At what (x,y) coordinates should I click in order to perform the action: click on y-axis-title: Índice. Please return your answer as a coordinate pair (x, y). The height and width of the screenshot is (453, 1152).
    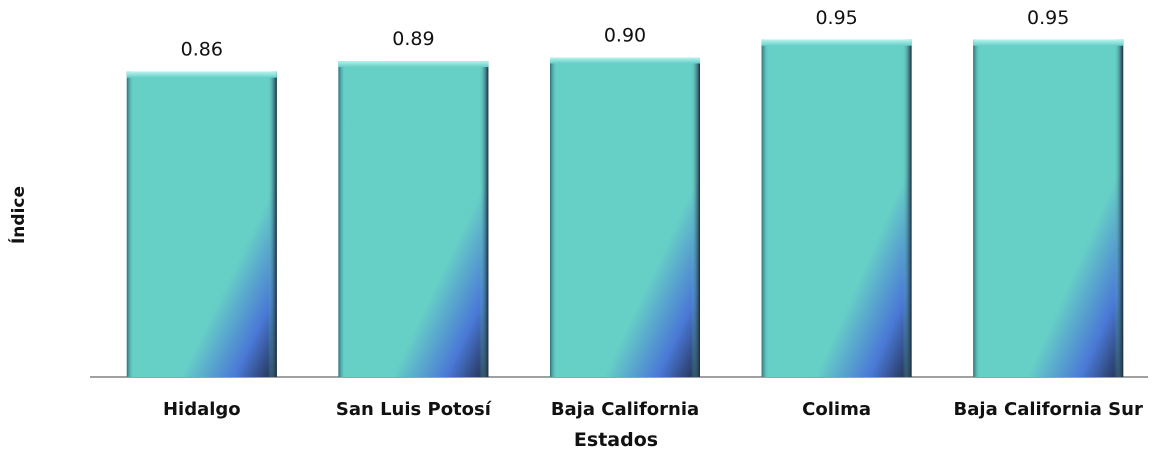
    Looking at the image, I should click on (18, 215).